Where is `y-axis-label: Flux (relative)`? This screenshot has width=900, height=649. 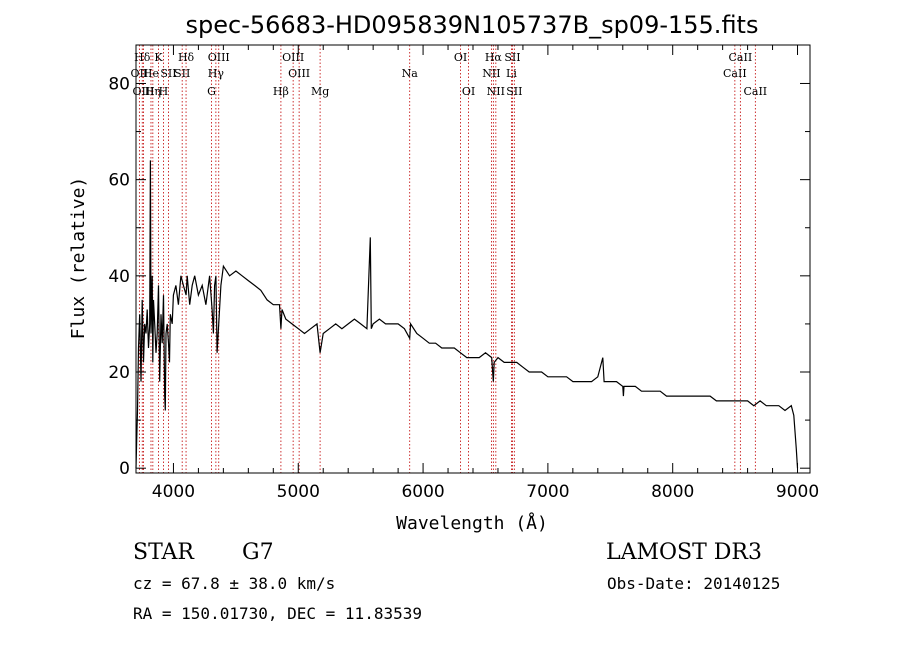
y-axis-label: Flux (relative) is located at coordinates (78, 258).